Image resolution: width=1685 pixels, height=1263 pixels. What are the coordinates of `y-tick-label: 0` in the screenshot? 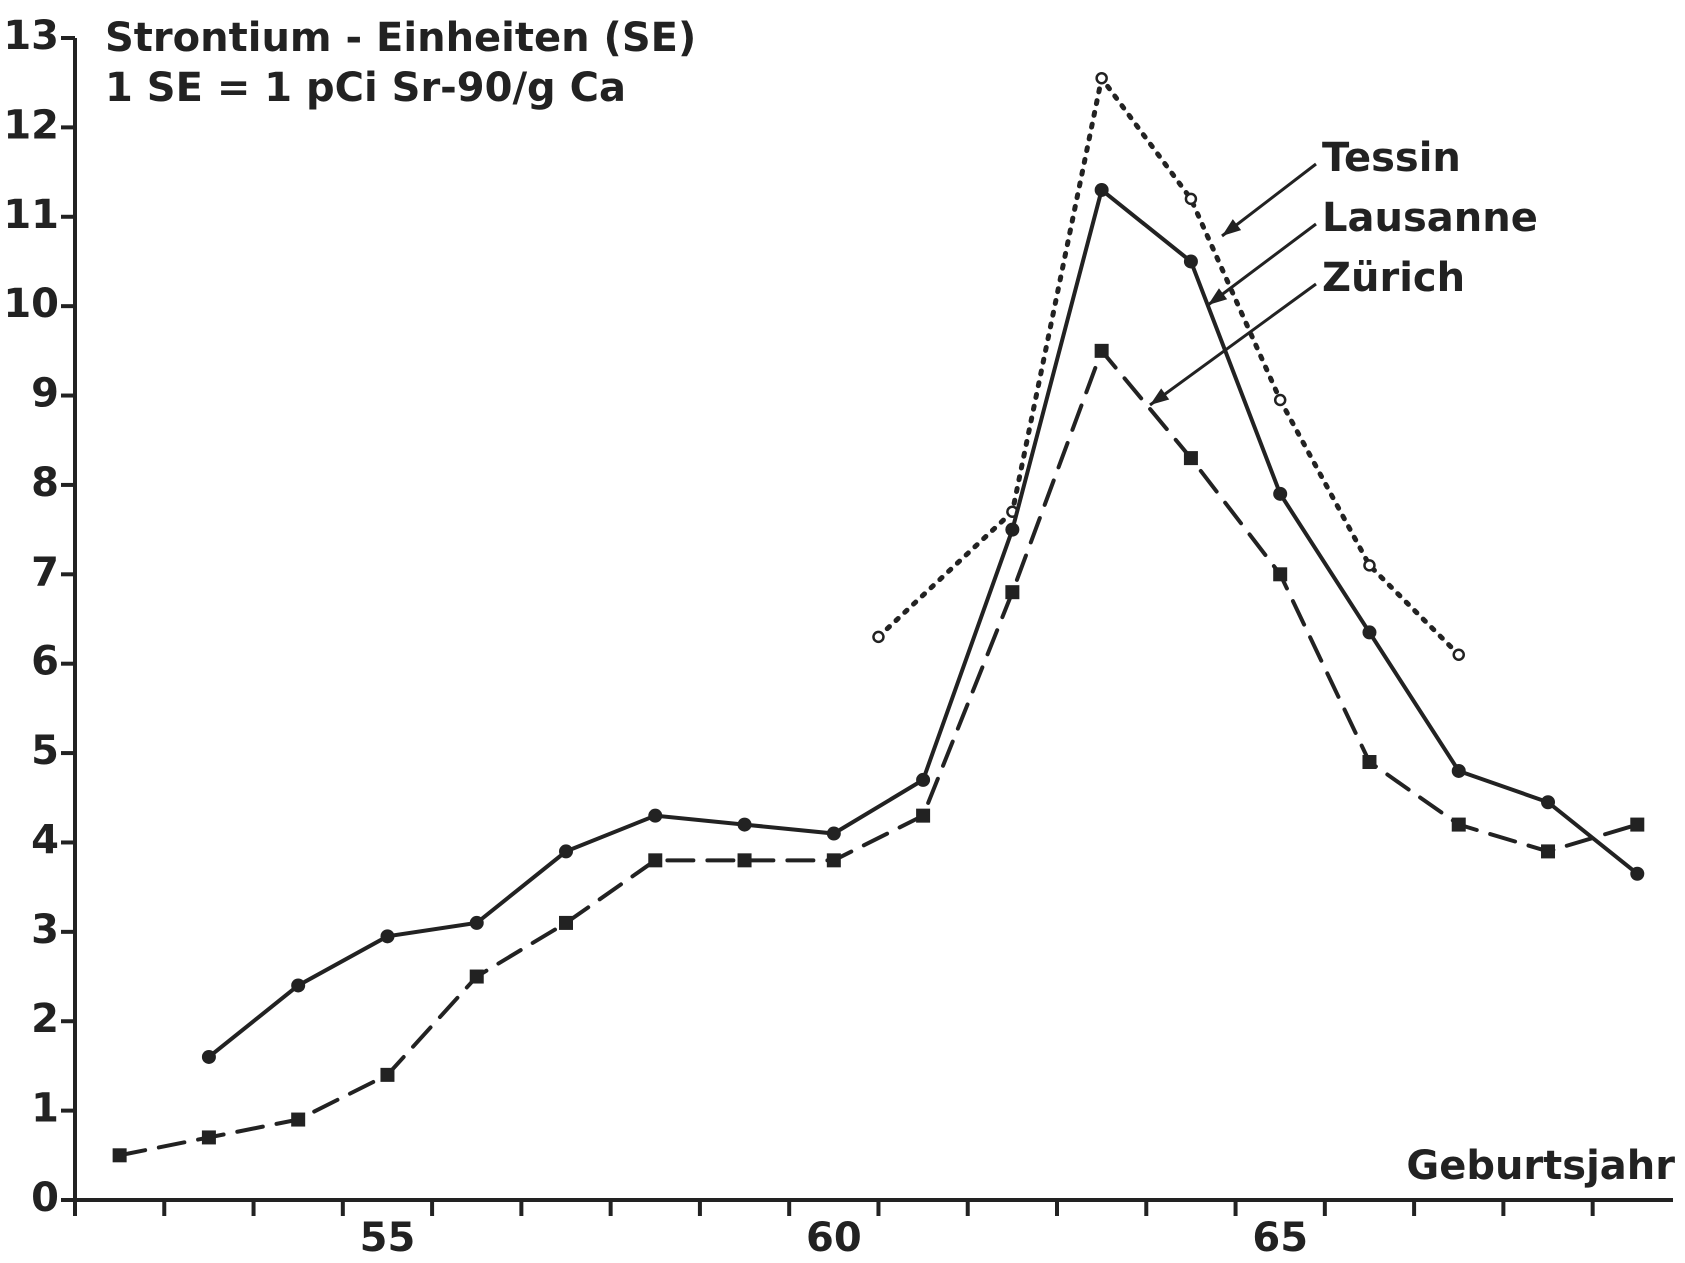 It's located at (45, 1198).